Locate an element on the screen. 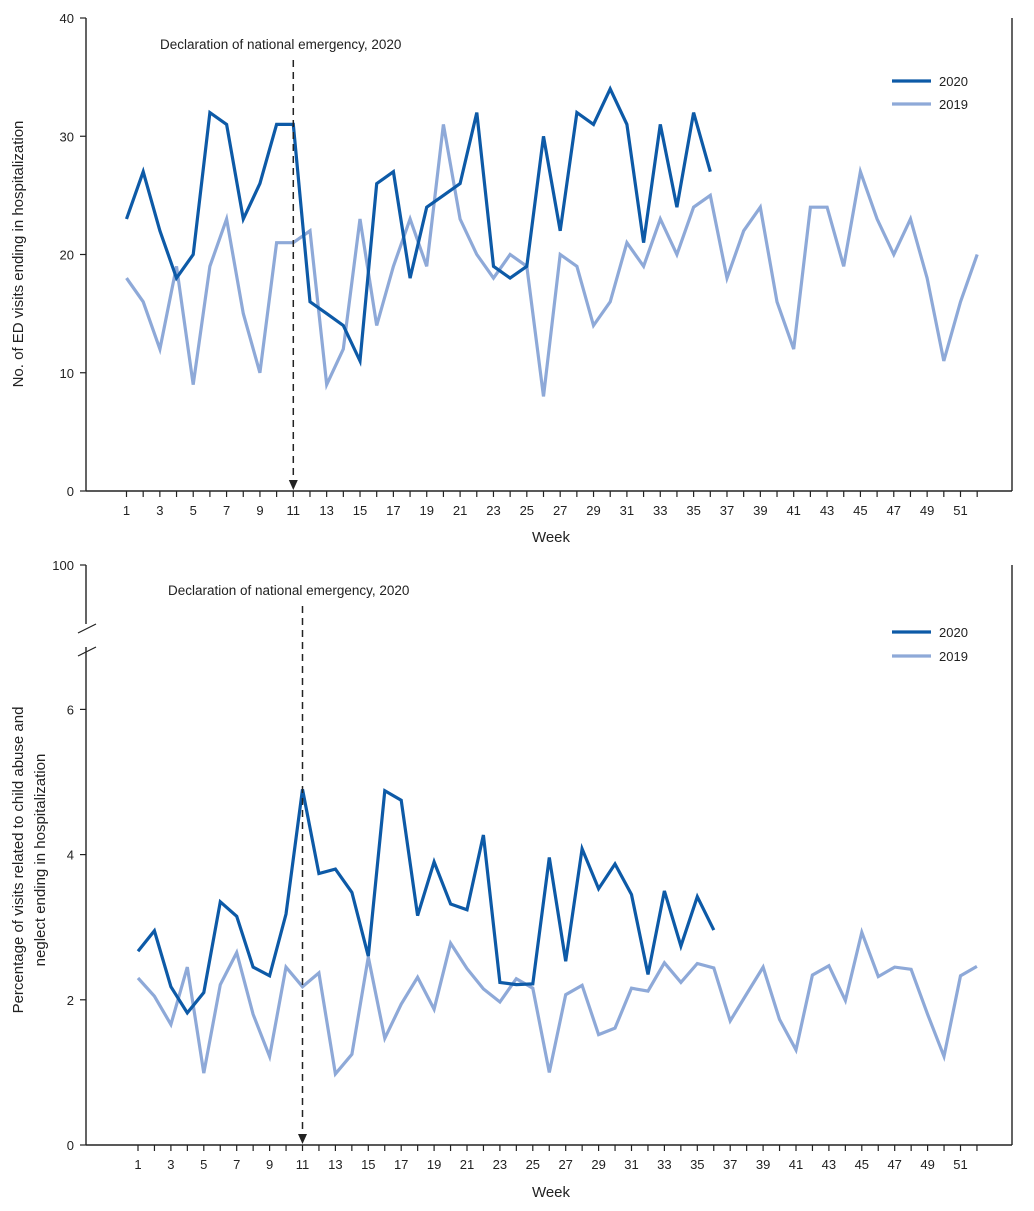 This screenshot has width=1034, height=1211. chart2-y-axis-title-line2: neglect ending in hospitalization is located at coordinates (40, 860).